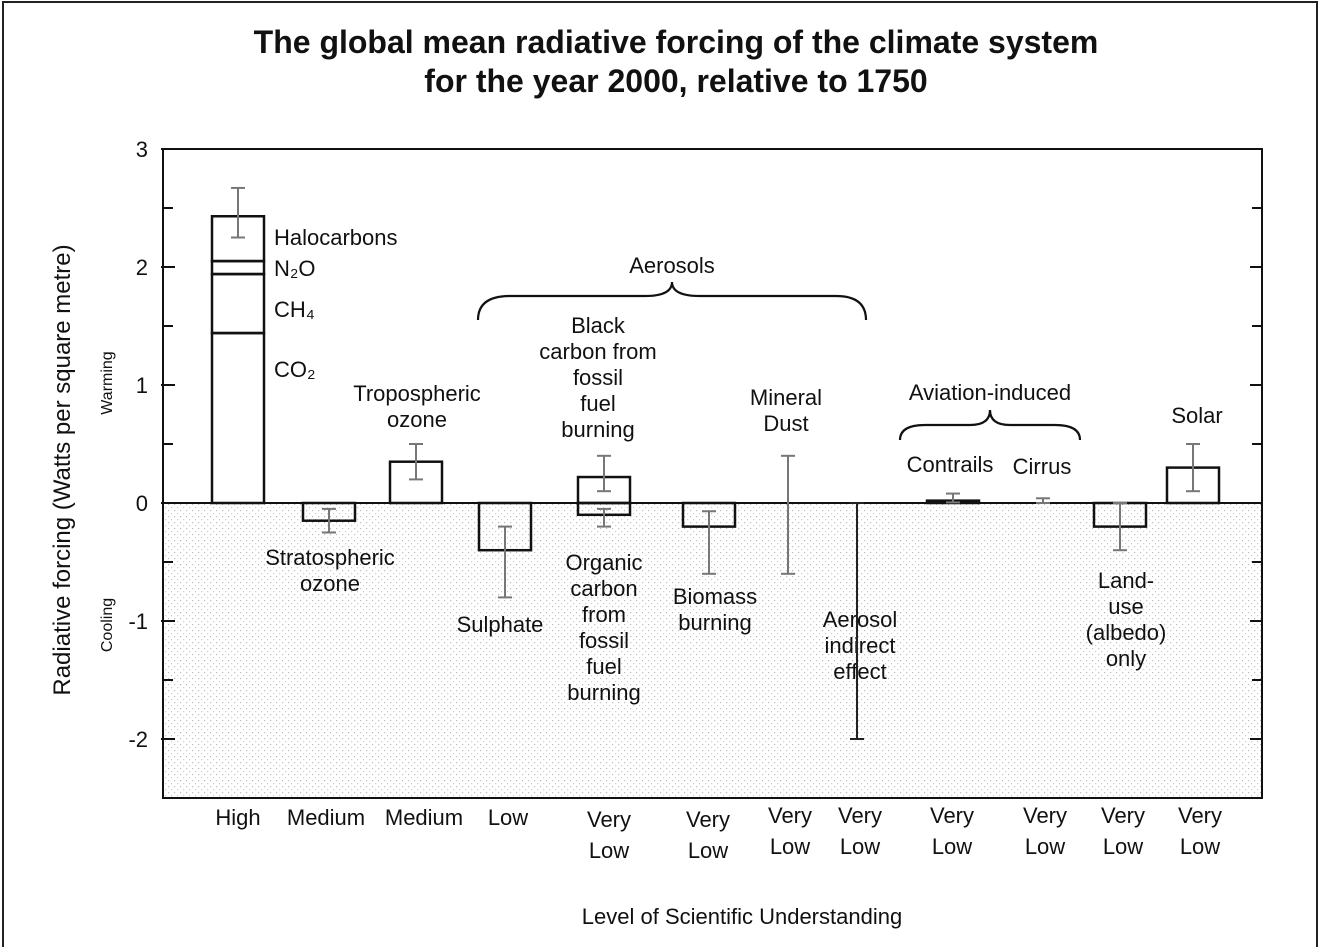  What do you see at coordinates (1126, 580) in the screenshot?
I see `forcing-label: Land-` at bounding box center [1126, 580].